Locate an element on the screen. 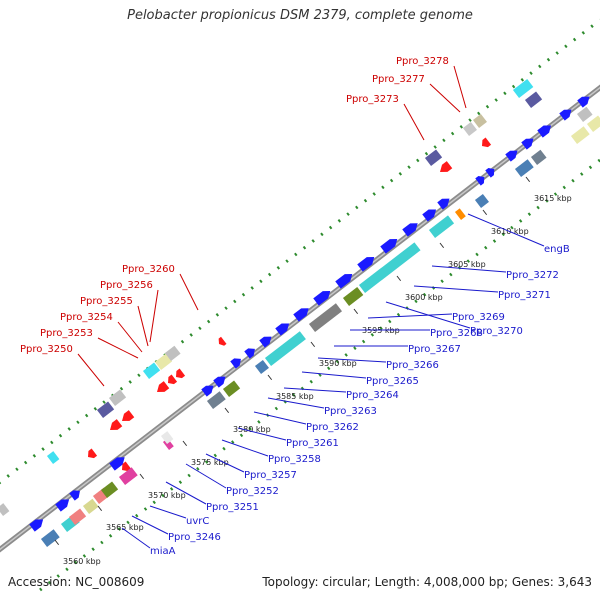 This screenshot has width=600, height=600. gene-label-forward: Ppro_3263 is located at coordinates (350, 411).